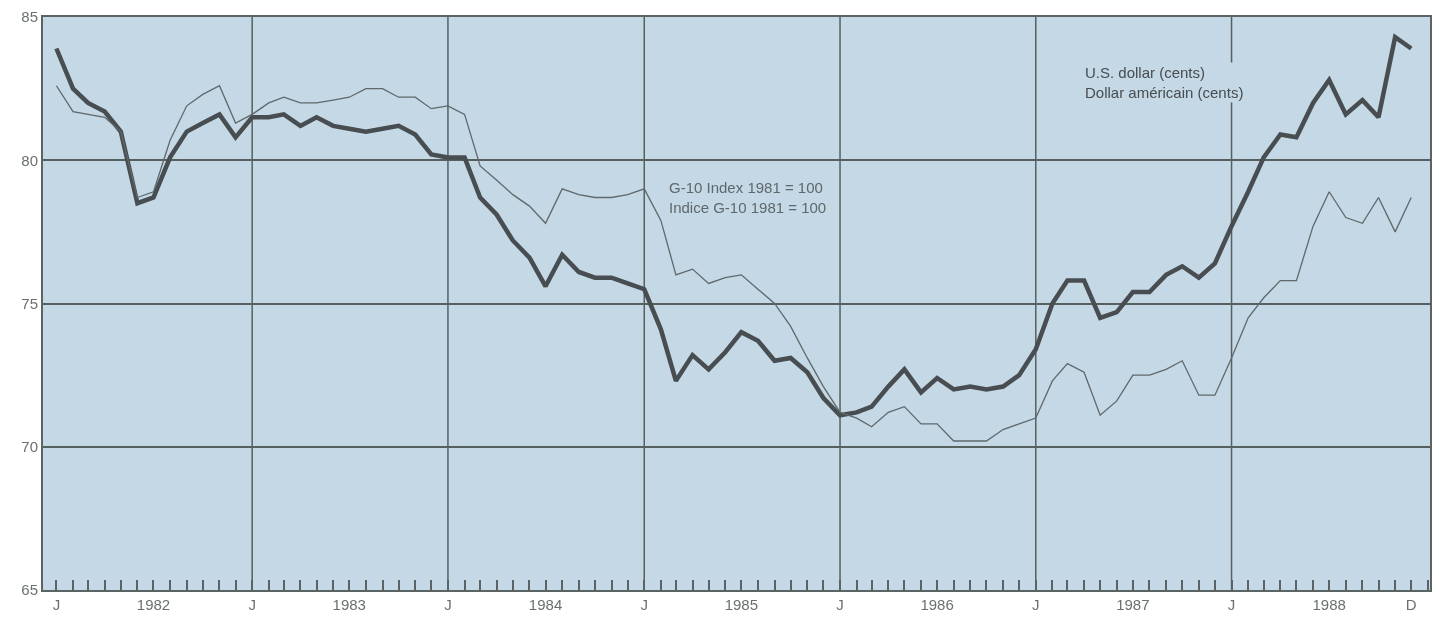  Describe the element at coordinates (29, 17) in the screenshot. I see `y-tick-label: 85` at that location.